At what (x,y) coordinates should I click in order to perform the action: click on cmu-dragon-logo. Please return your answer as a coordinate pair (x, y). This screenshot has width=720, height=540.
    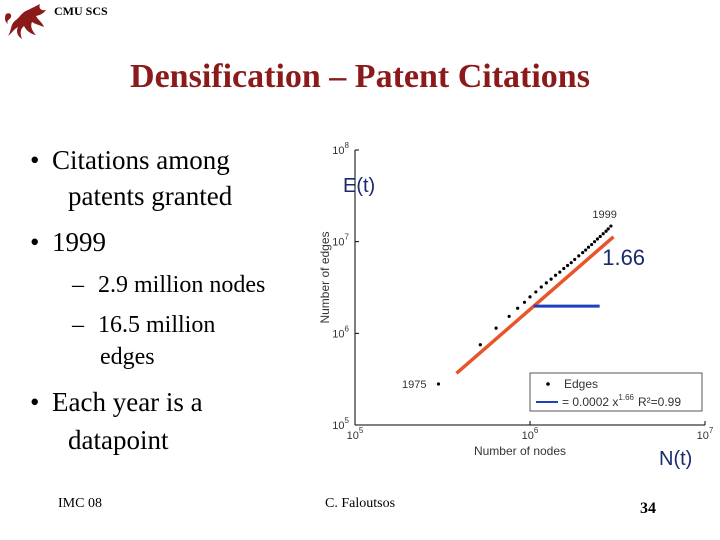
    Looking at the image, I should click on (25, 21).